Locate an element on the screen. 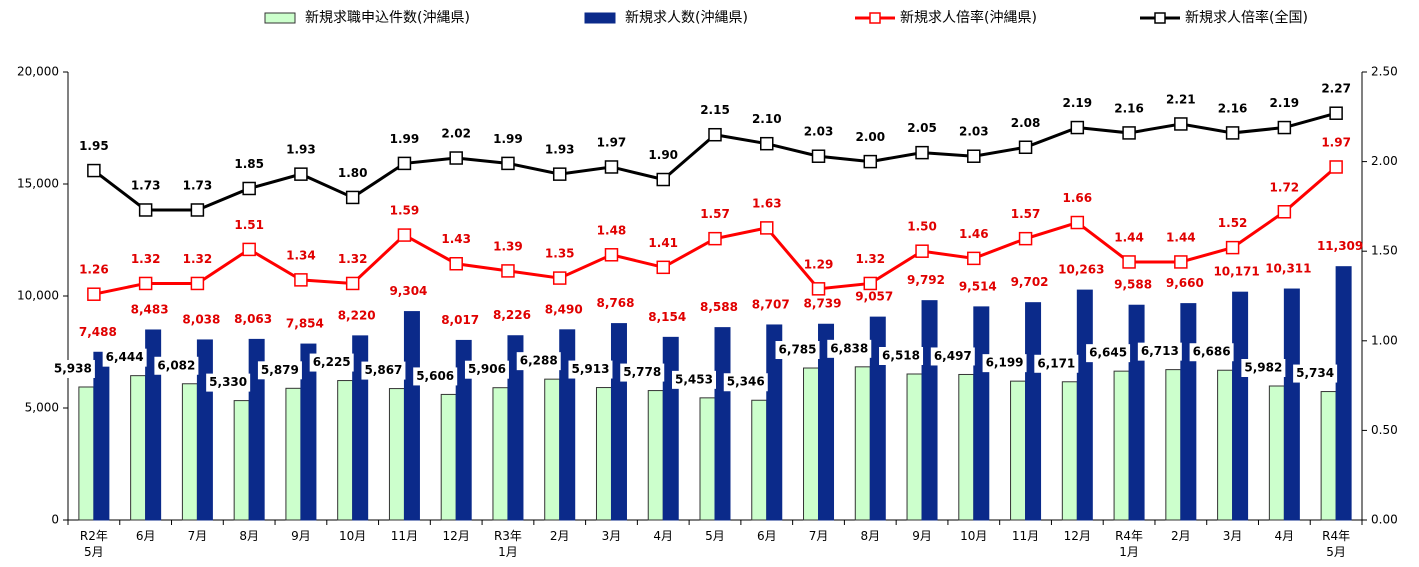 This screenshot has width=1419, height=567. x-tick-label: 2月 is located at coordinates (1181, 536).